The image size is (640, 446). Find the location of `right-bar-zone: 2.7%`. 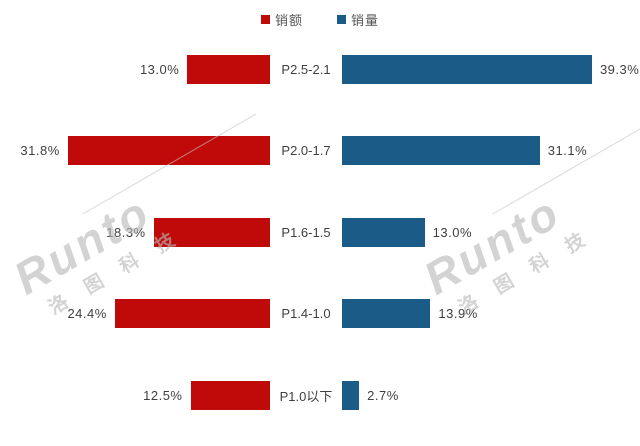

right-bar-zone: 2.7% is located at coordinates (491, 395).